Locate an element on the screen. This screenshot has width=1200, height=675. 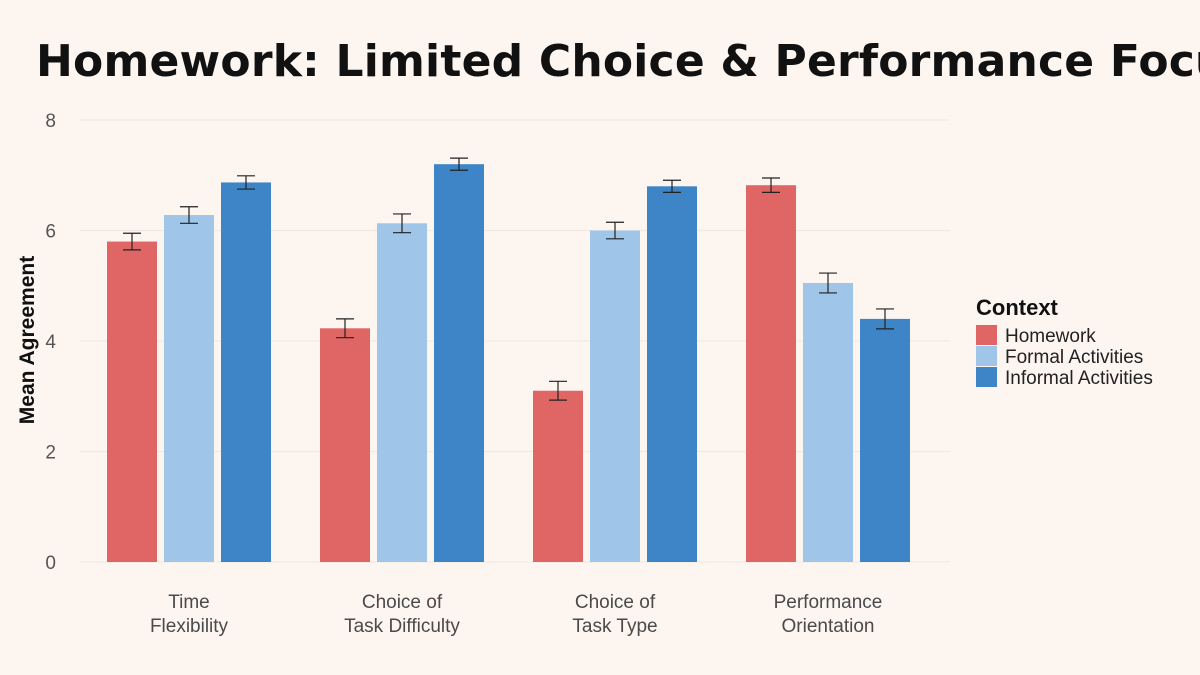
x-tick-label: Choice of Task Difficulty is located at coordinates (402, 614).